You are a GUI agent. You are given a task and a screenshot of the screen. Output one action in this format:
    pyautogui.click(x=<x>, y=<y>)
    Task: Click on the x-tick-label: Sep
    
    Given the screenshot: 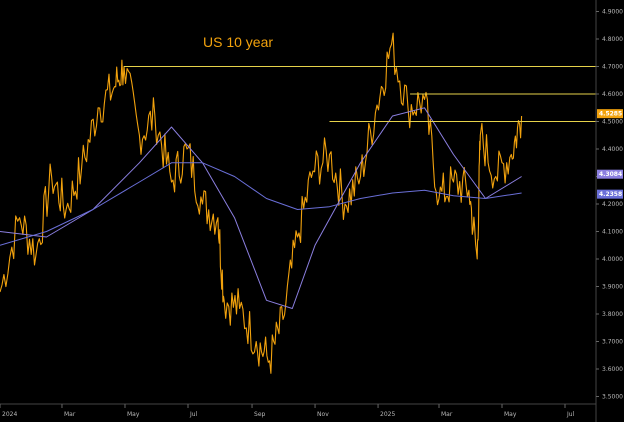 What is the action you would take?
    pyautogui.click(x=260, y=414)
    